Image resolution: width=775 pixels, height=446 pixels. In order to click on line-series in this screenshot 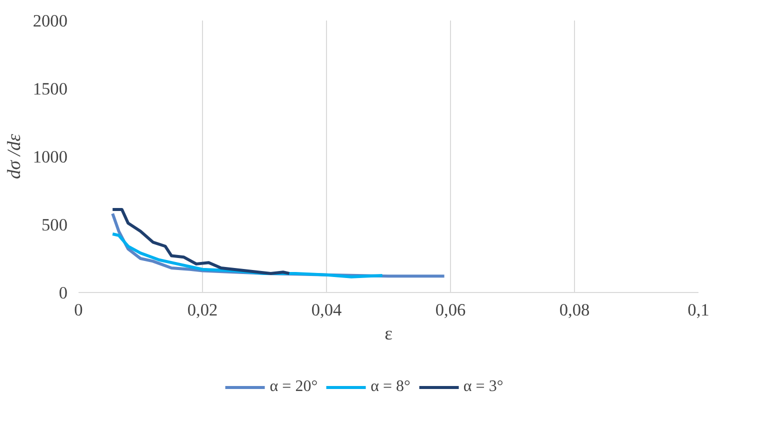, I will do `click(201, 241)`.